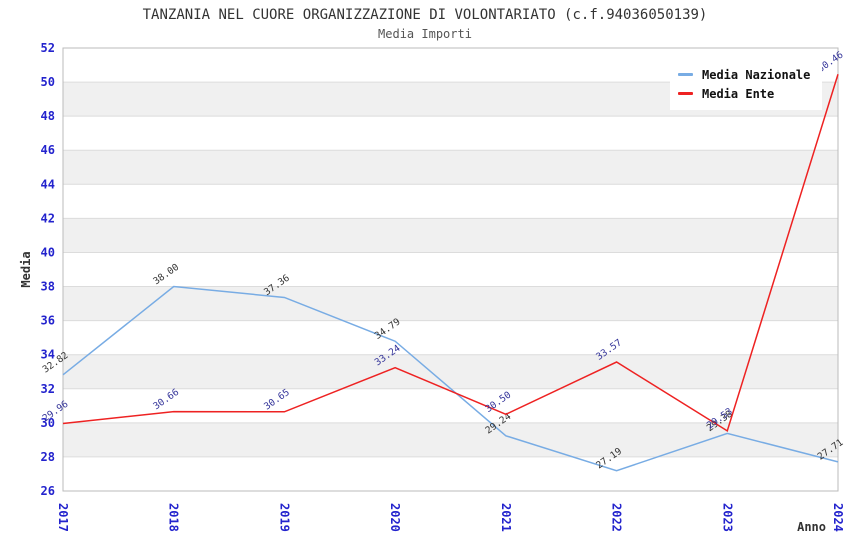 The height and width of the screenshot is (550, 850). I want to click on x-tick-label: 2018, so click(174, 517).